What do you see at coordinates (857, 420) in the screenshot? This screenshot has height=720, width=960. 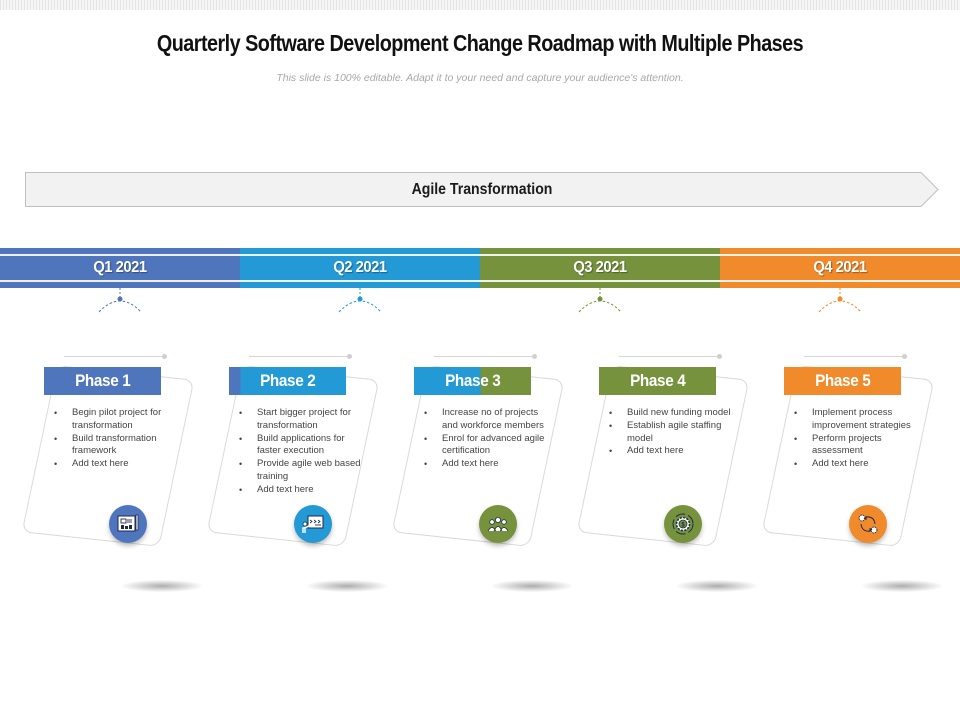 I see `bullet-item: Implement process improvement strategies` at bounding box center [857, 420].